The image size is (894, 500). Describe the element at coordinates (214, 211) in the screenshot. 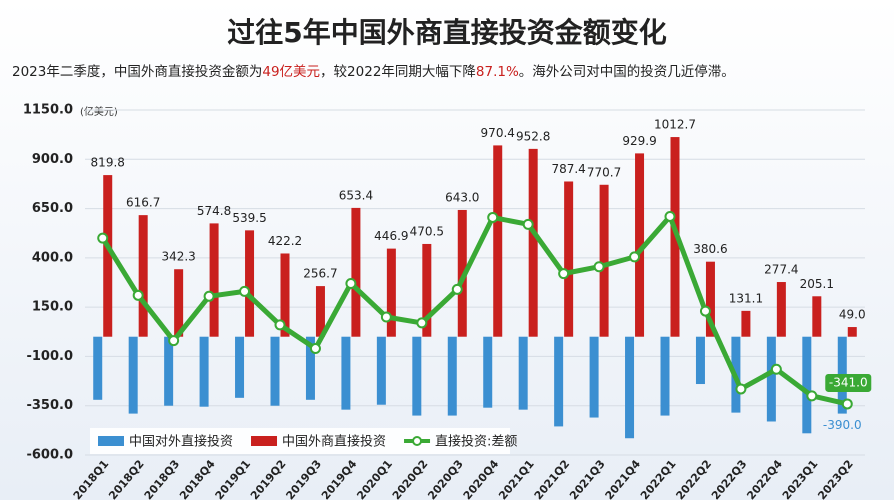

I see `value-label: 574.8` at that location.